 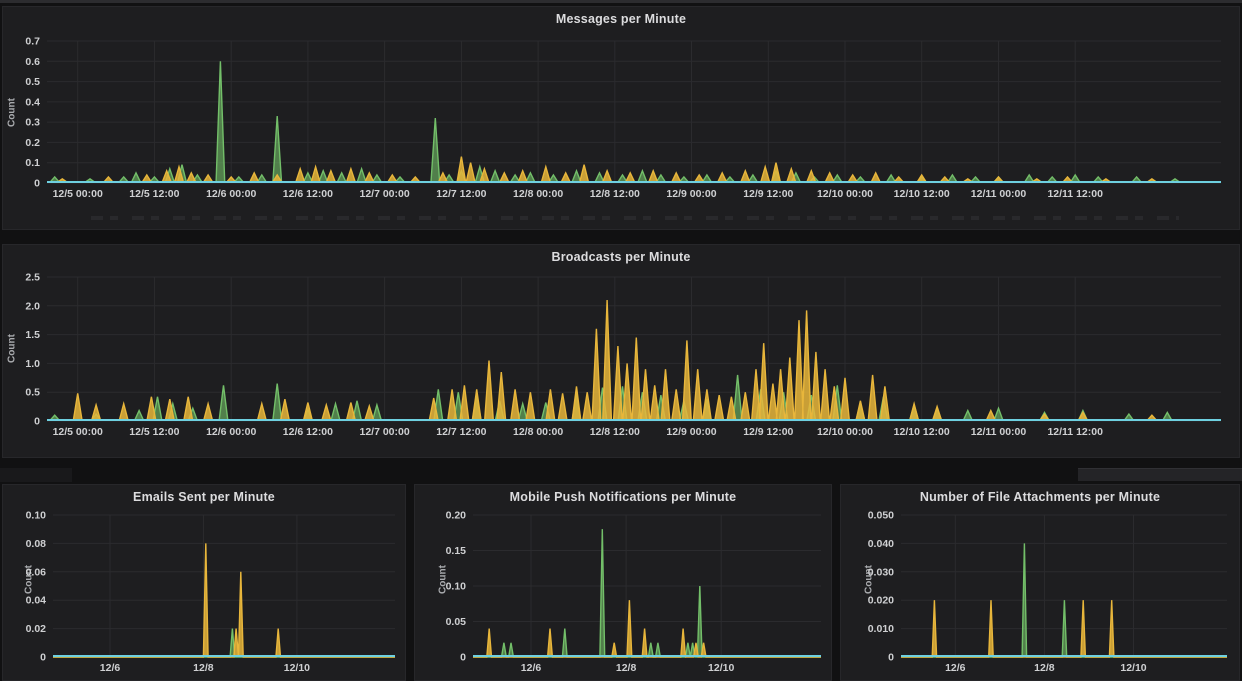 I want to click on y-tick-label: 0.020, so click(x=881, y=601).